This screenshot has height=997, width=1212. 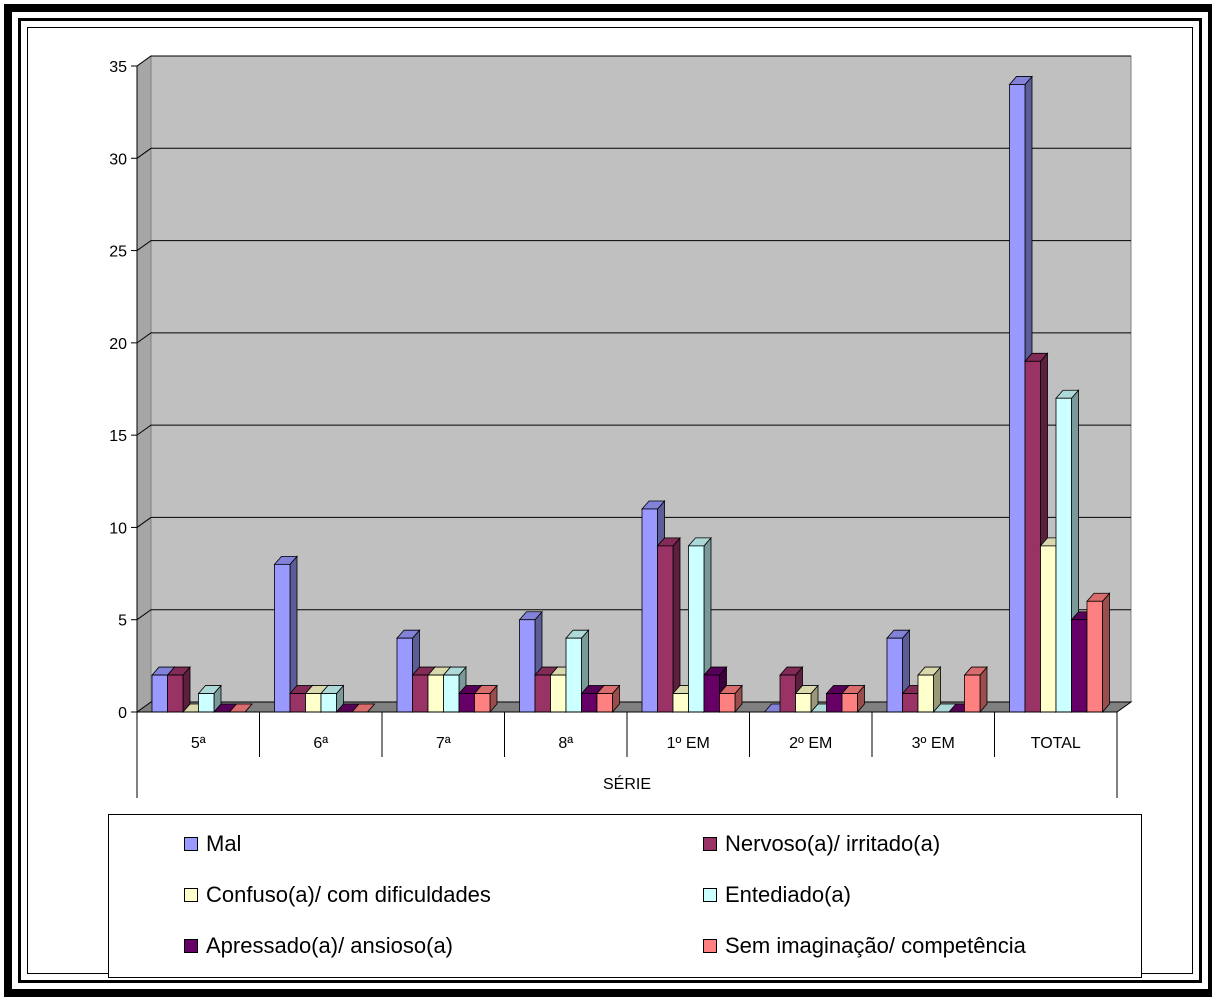 What do you see at coordinates (198, 743) in the screenshot?
I see `x-tick-label: 5ª` at bounding box center [198, 743].